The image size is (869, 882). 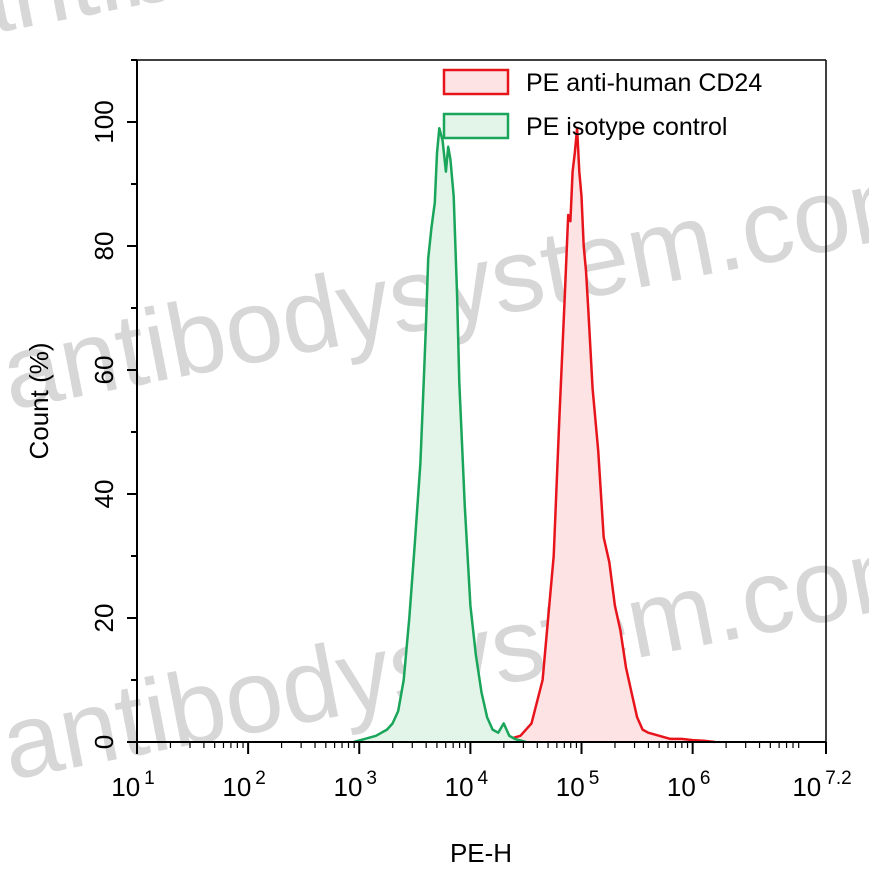 I want to click on series-2-line, so click(x=440, y=435).